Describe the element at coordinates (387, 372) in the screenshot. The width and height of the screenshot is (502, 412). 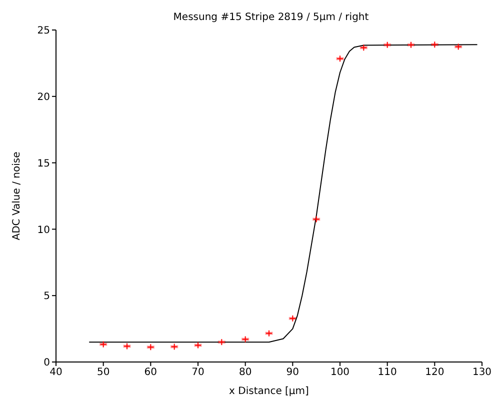
I see `x-tick-label: 110` at that location.